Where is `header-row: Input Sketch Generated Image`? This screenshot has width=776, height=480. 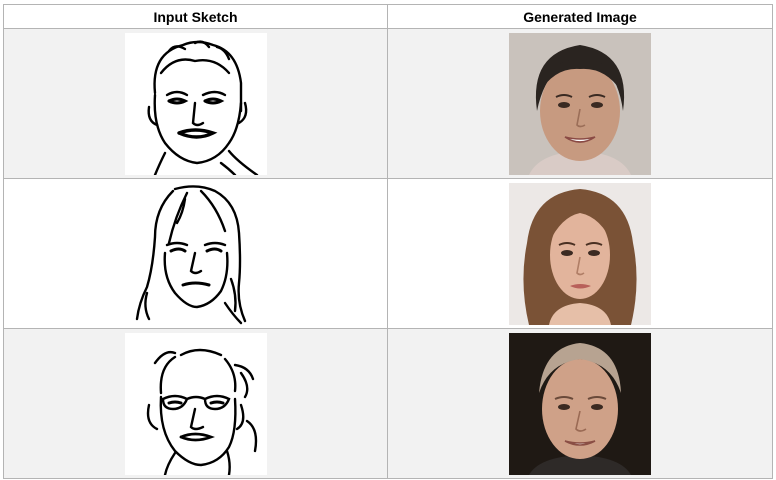 header-row: Input Sketch Generated Image is located at coordinates (388, 16).